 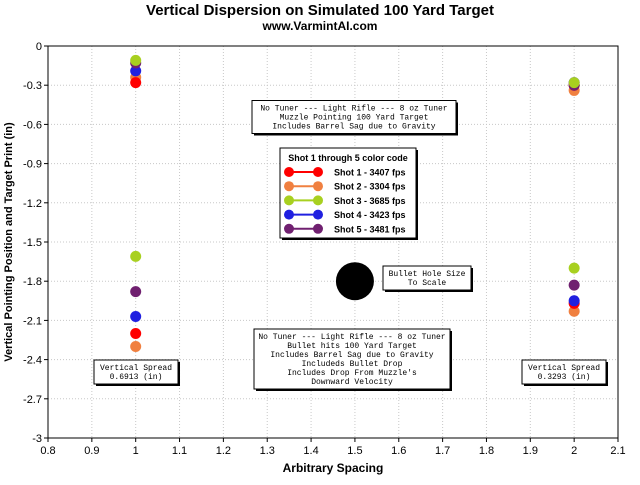 What do you see at coordinates (442, 451) in the screenshot?
I see `x-tick-label: 1.7` at bounding box center [442, 451].